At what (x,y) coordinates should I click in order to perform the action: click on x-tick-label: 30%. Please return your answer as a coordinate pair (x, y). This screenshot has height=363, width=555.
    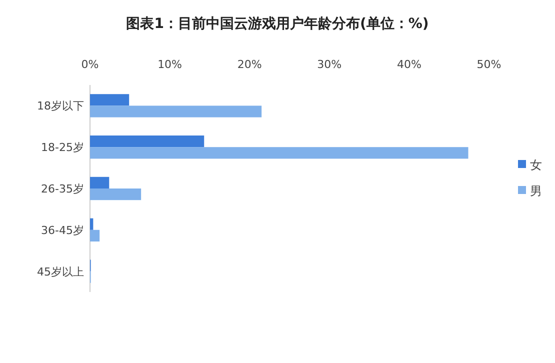
    Looking at the image, I should click on (329, 64).